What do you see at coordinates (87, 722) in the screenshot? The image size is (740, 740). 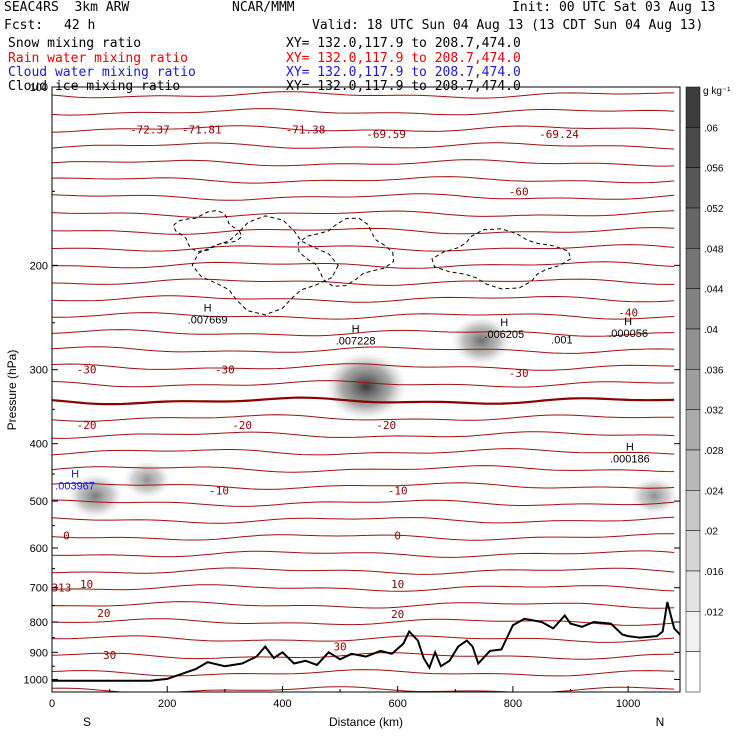 I see `end-label-left: S` at bounding box center [87, 722].